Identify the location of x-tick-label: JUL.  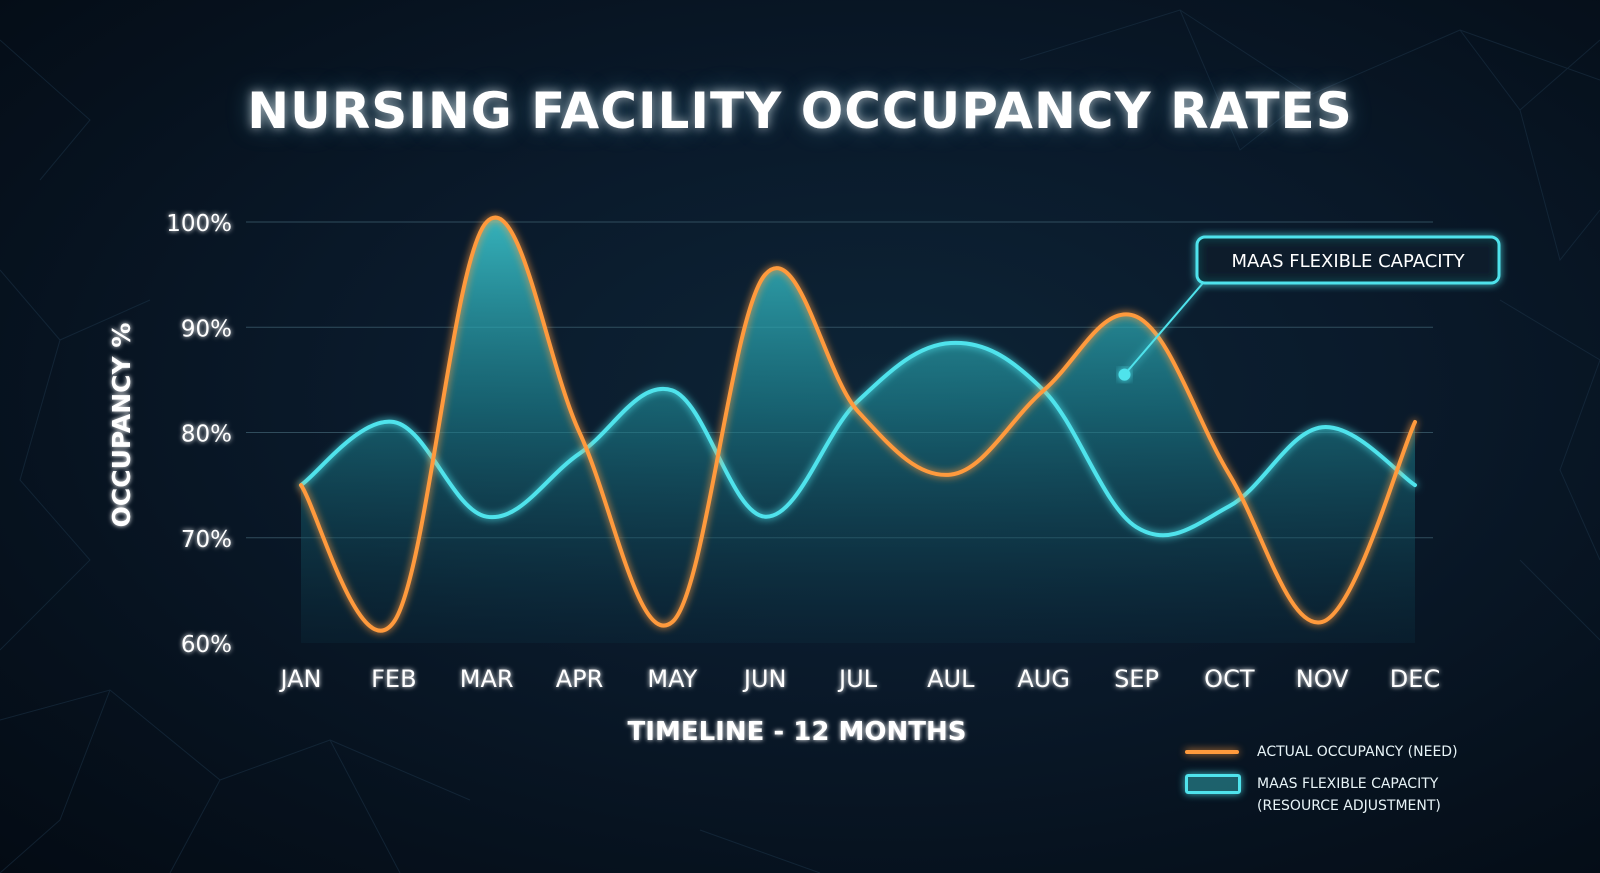
(857, 679).